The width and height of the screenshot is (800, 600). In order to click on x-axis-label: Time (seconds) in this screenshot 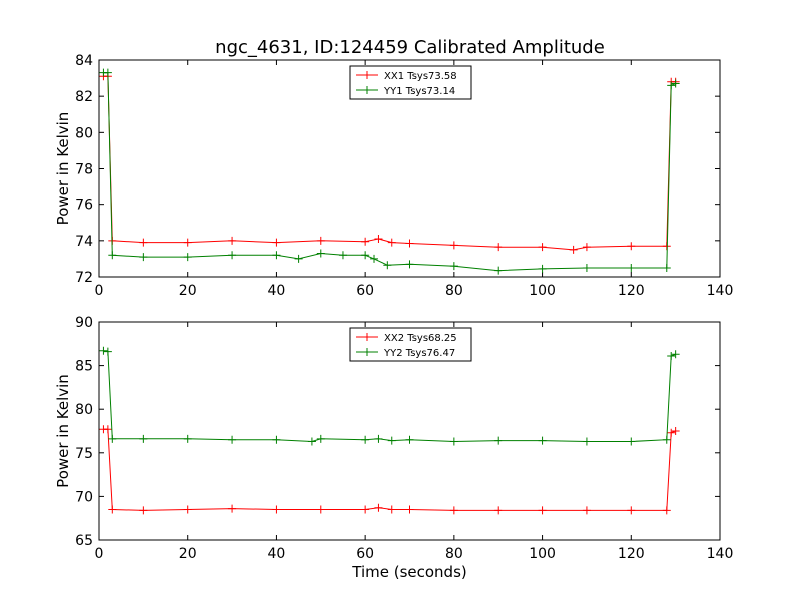, I will do `click(409, 572)`.